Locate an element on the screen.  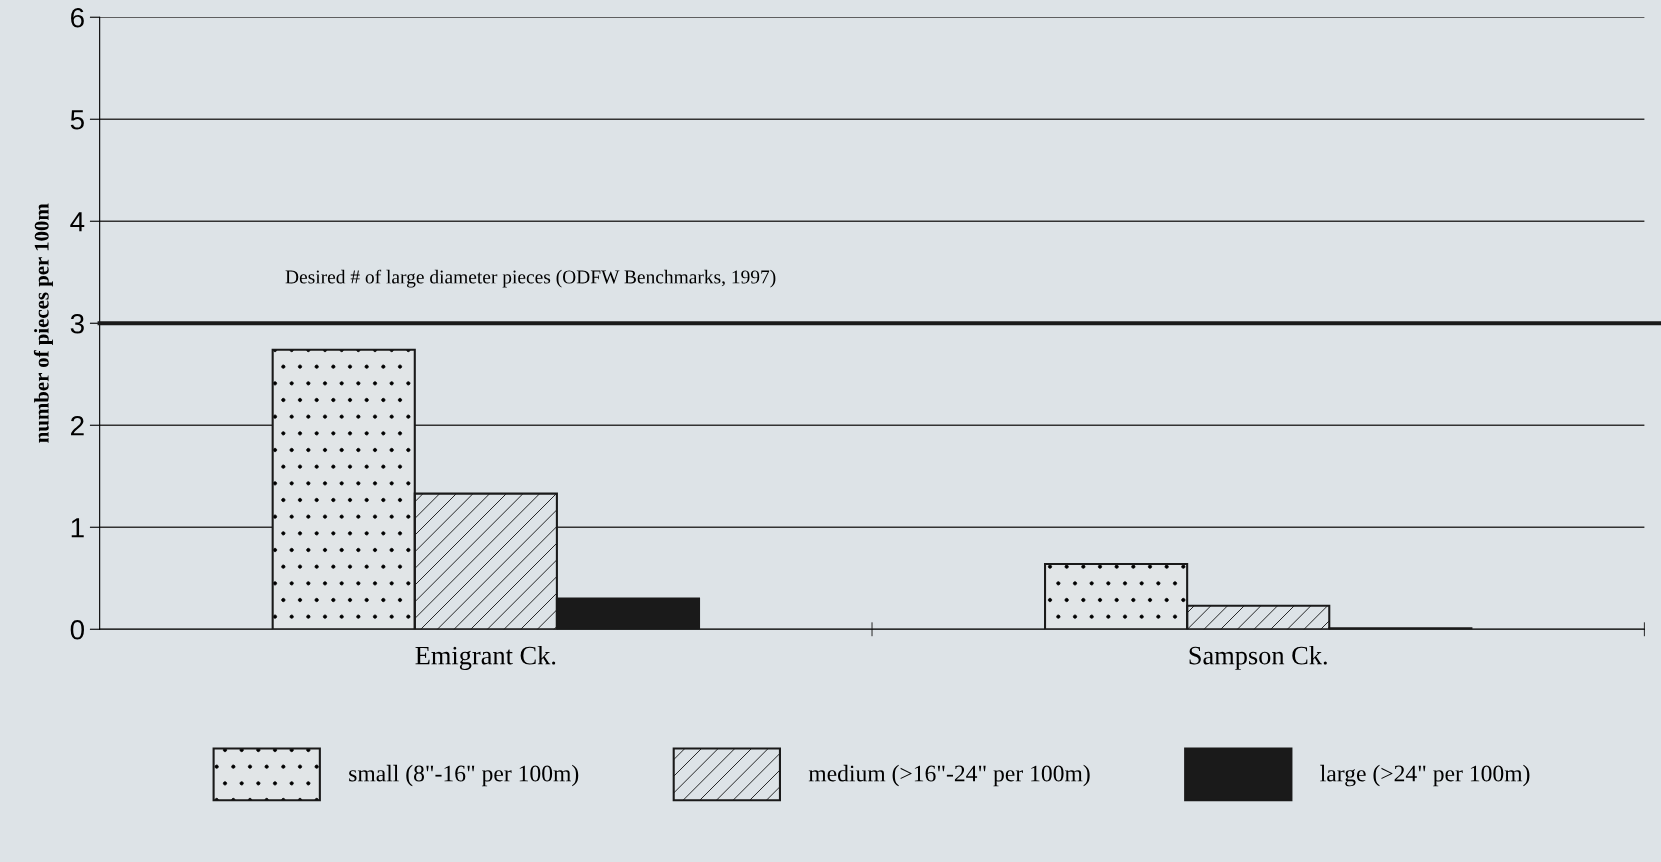
y-tick-label: 3 is located at coordinates (77, 323).